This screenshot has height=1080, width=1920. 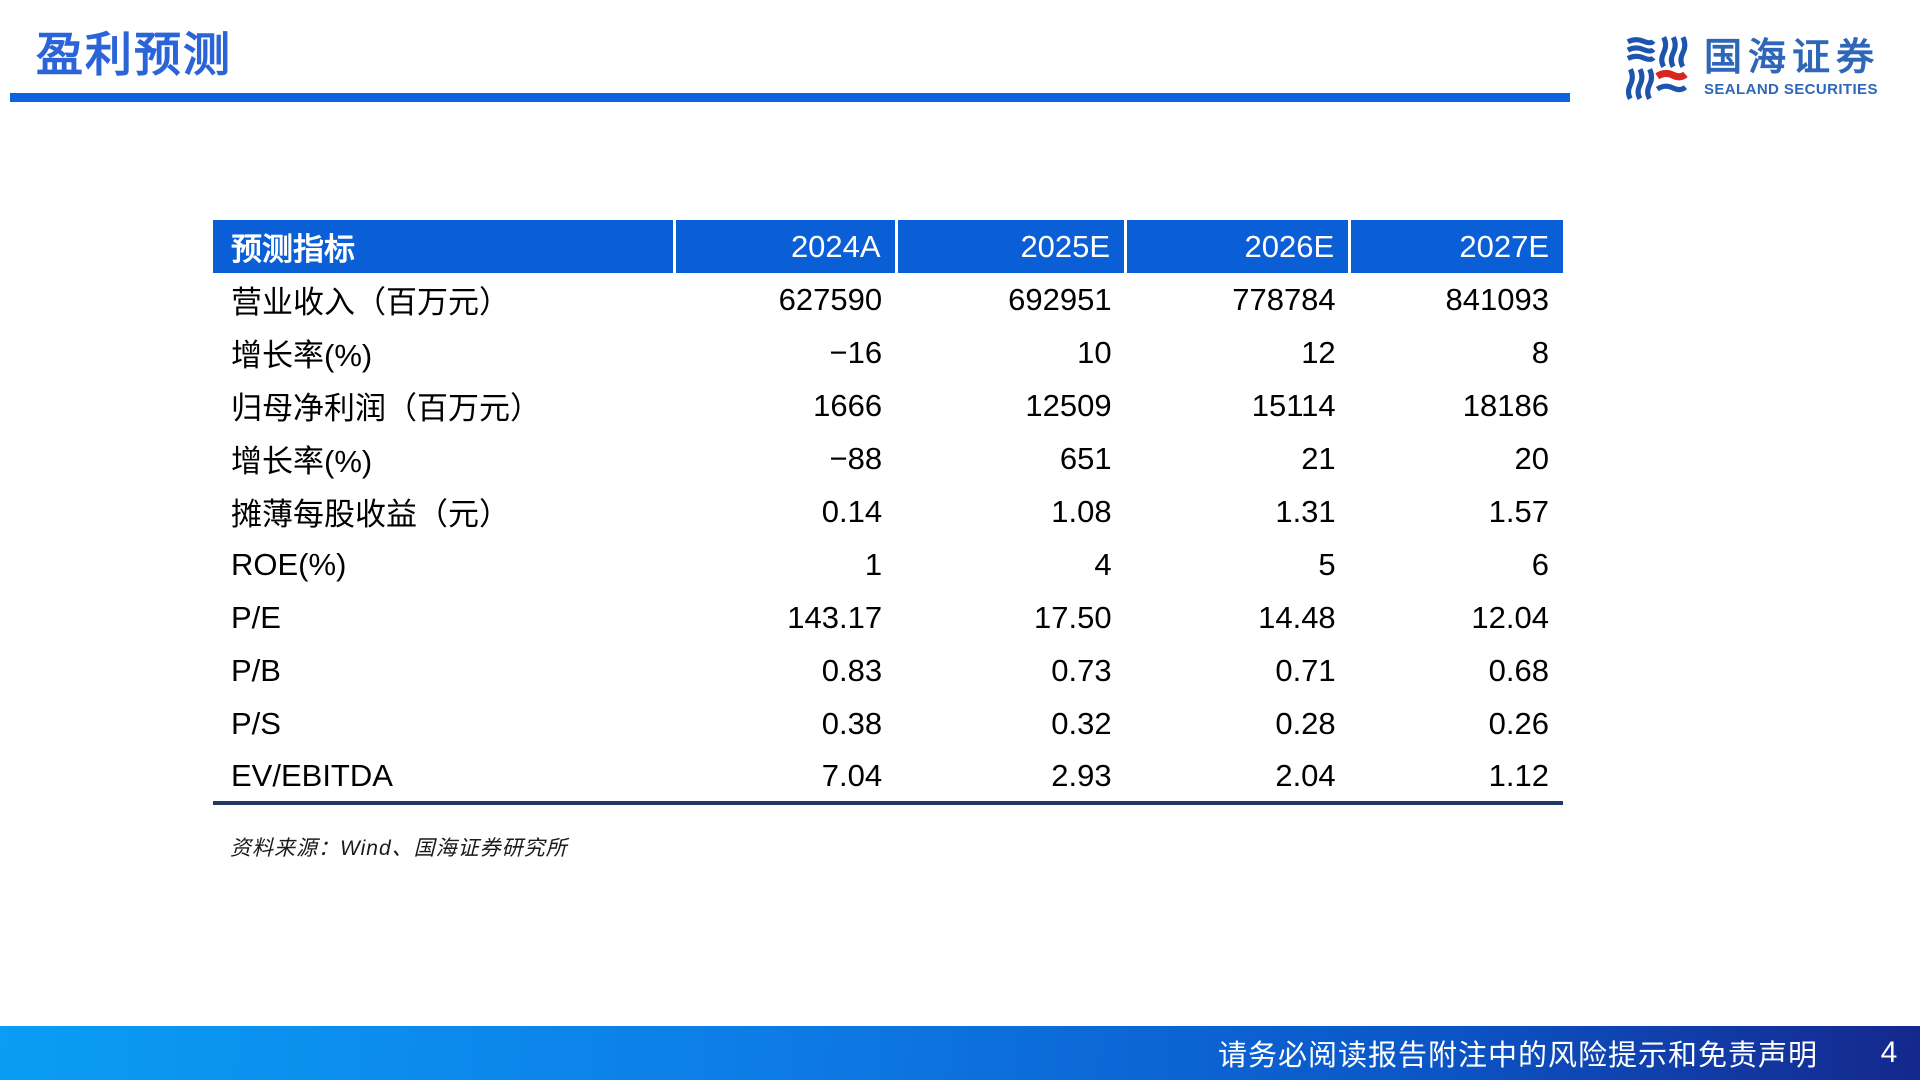 What do you see at coordinates (1237, 564) in the screenshot?
I see `row-value: 5` at bounding box center [1237, 564].